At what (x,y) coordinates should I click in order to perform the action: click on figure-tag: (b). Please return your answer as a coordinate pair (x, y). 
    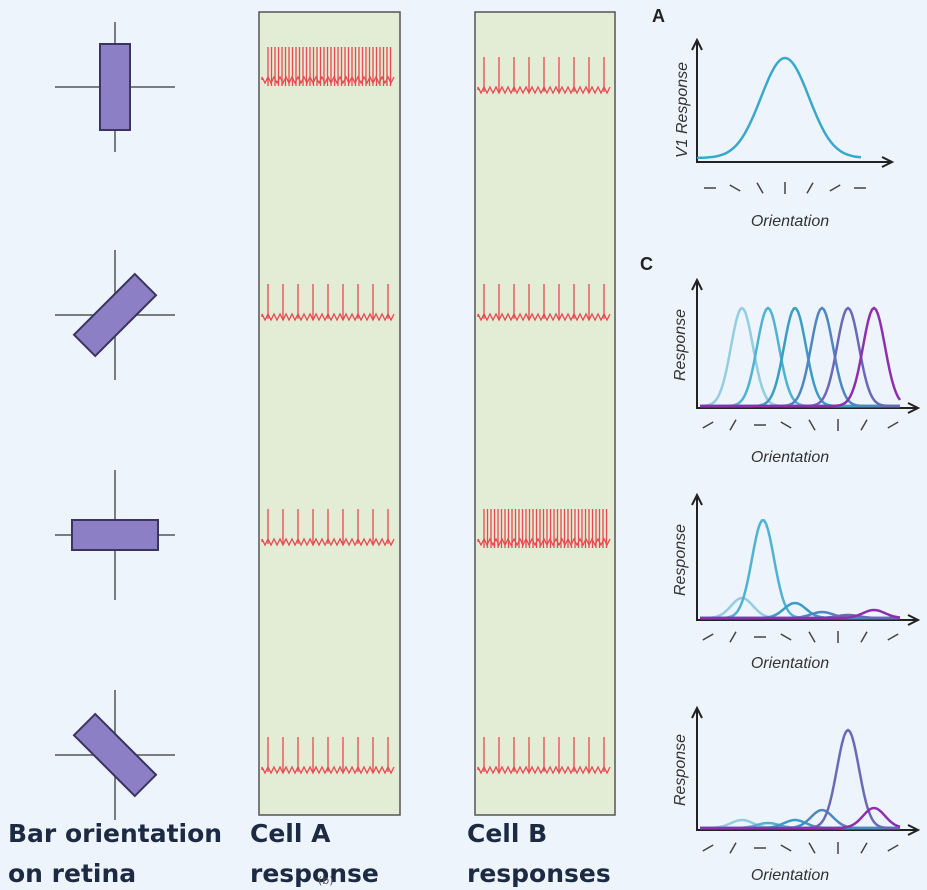
    Looking at the image, I should click on (326, 880).